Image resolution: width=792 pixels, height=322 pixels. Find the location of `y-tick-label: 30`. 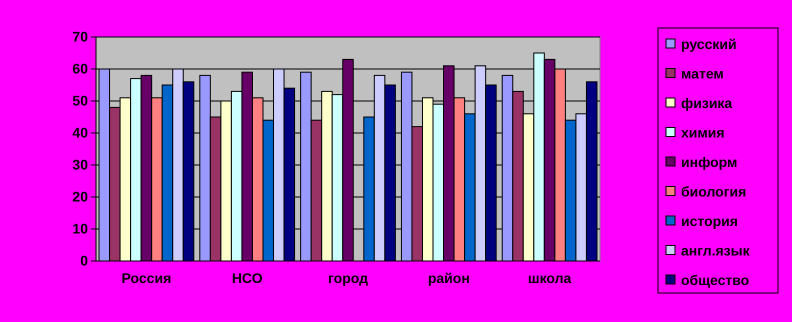

y-tick-label: 30 is located at coordinates (80, 164).